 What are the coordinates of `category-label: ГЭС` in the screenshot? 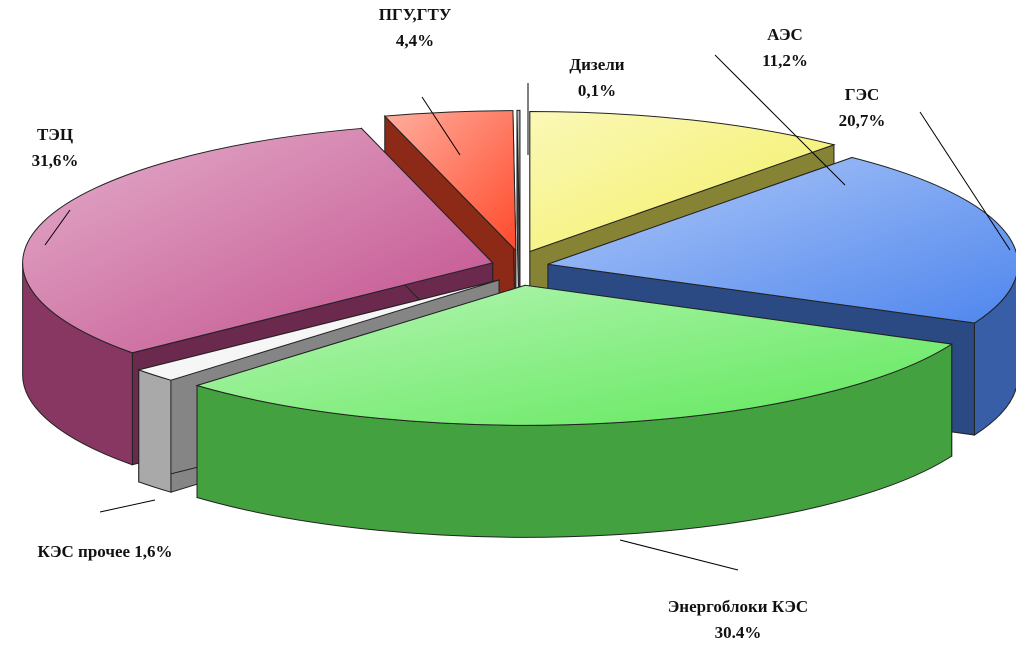 It's located at (862, 94).